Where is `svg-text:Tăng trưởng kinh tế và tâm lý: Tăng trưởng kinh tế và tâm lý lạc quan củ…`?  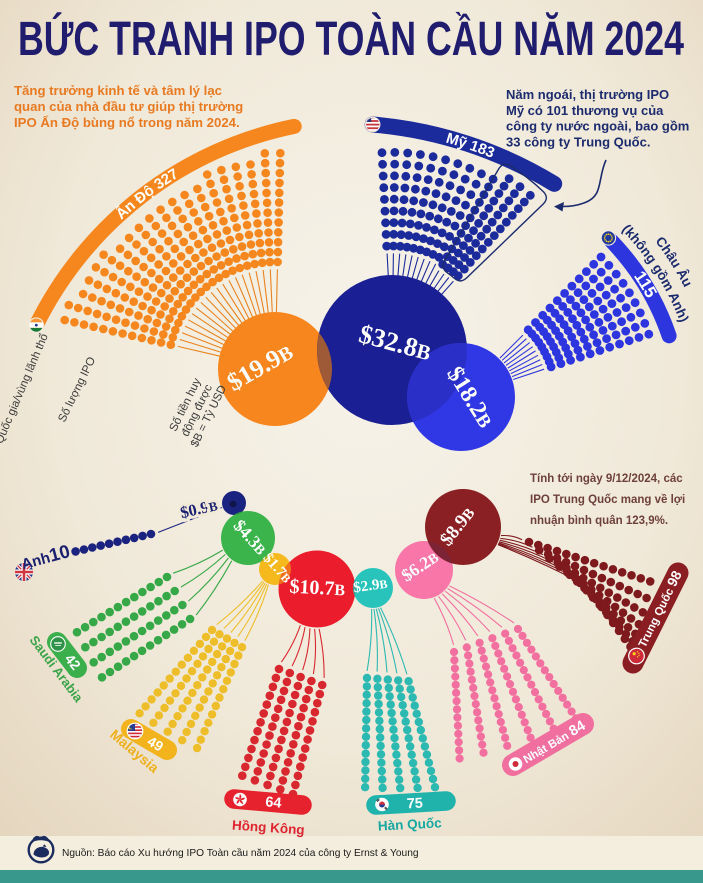 svg-text:Tăng trưởng kinh tế và tâm lý: Tăng trưởng kinh tế và tâm lý lạc quan củ… is located at coordinates (128, 106).